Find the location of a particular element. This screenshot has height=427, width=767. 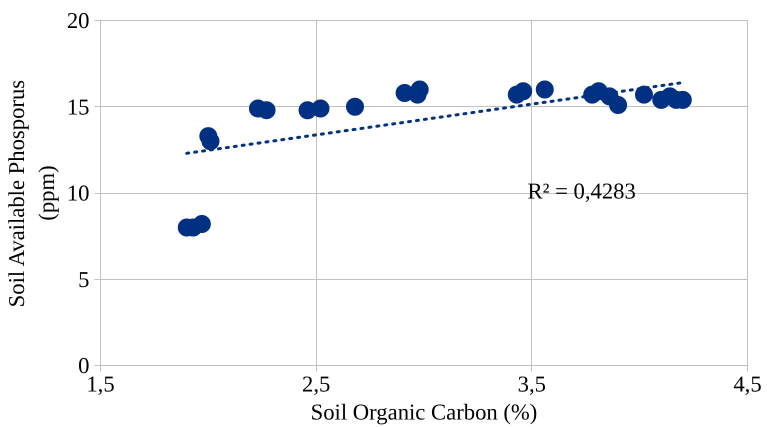

y-tick-label: 5 is located at coordinates (84, 279).